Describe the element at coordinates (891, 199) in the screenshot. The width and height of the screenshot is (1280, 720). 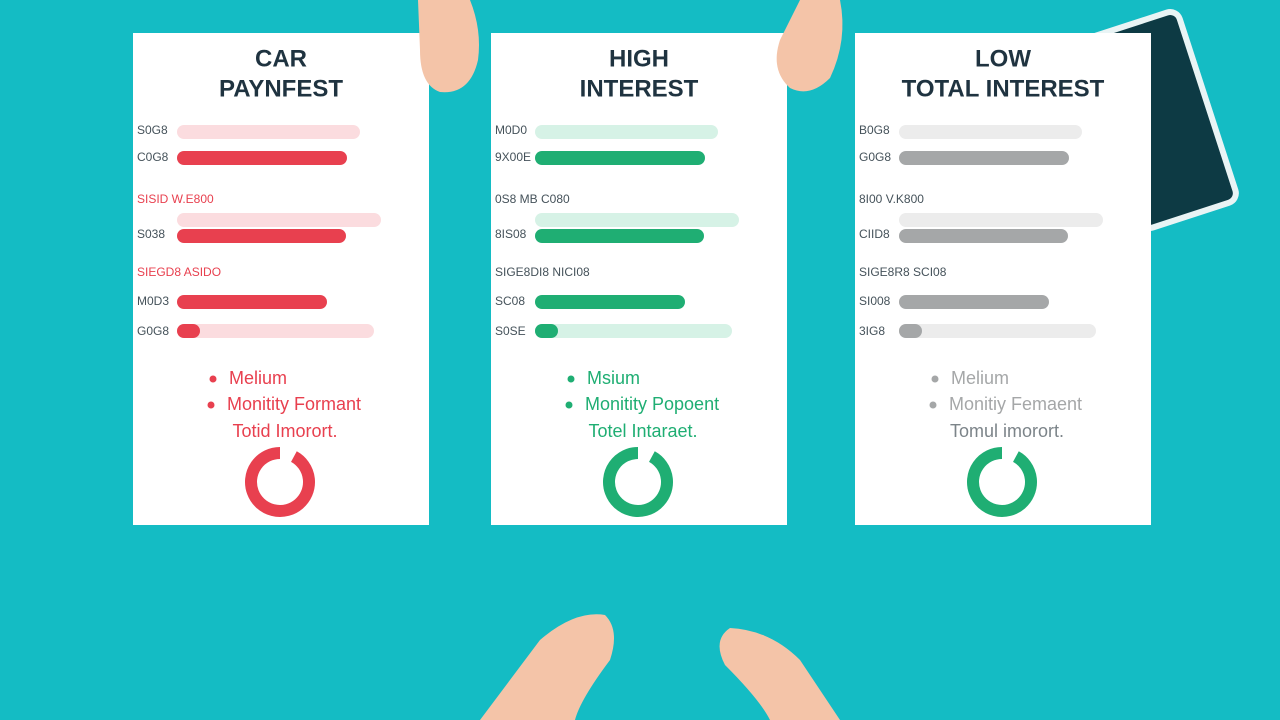
I see `row-label: 8I00 V.K800` at that location.